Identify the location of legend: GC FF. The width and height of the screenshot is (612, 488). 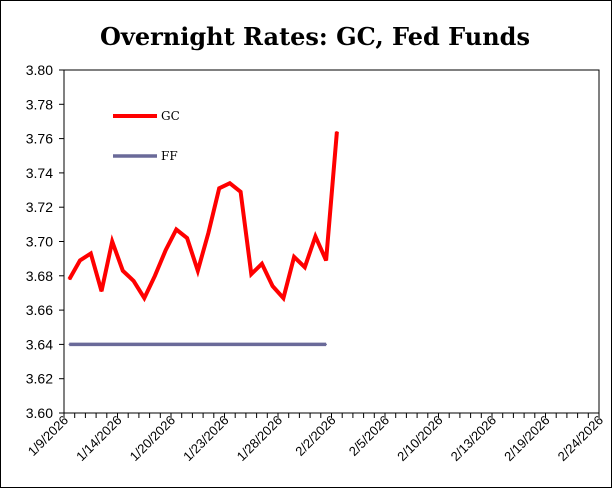
(146, 136).